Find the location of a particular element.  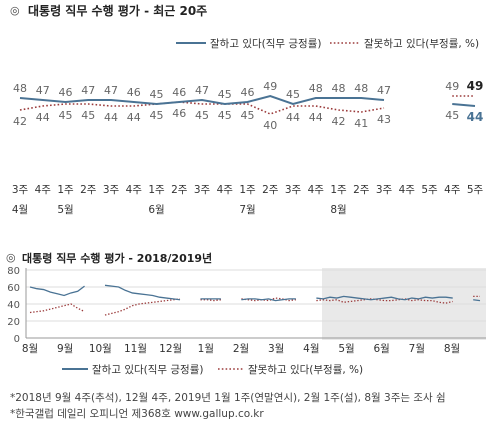

top-month-label-2: 5월 is located at coordinates (65, 210).